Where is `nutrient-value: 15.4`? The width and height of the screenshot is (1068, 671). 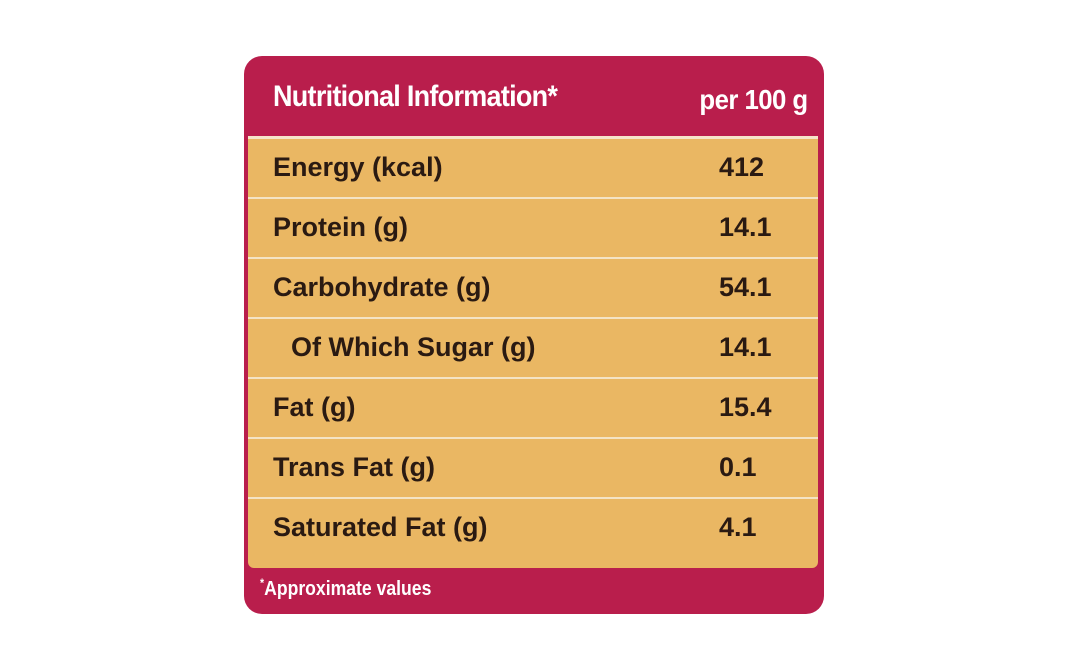 nutrient-value: 15.4 is located at coordinates (745, 407).